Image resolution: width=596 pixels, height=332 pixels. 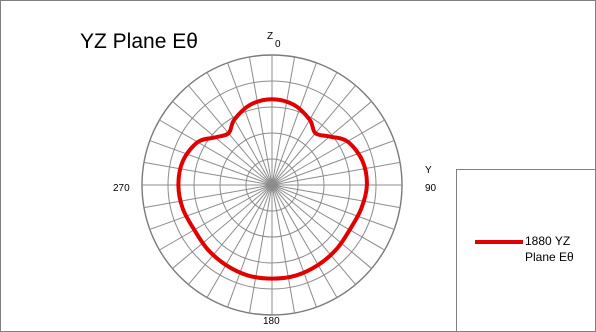 What do you see at coordinates (428, 170) in the screenshot?
I see `axis-letter-y: Y` at bounding box center [428, 170].